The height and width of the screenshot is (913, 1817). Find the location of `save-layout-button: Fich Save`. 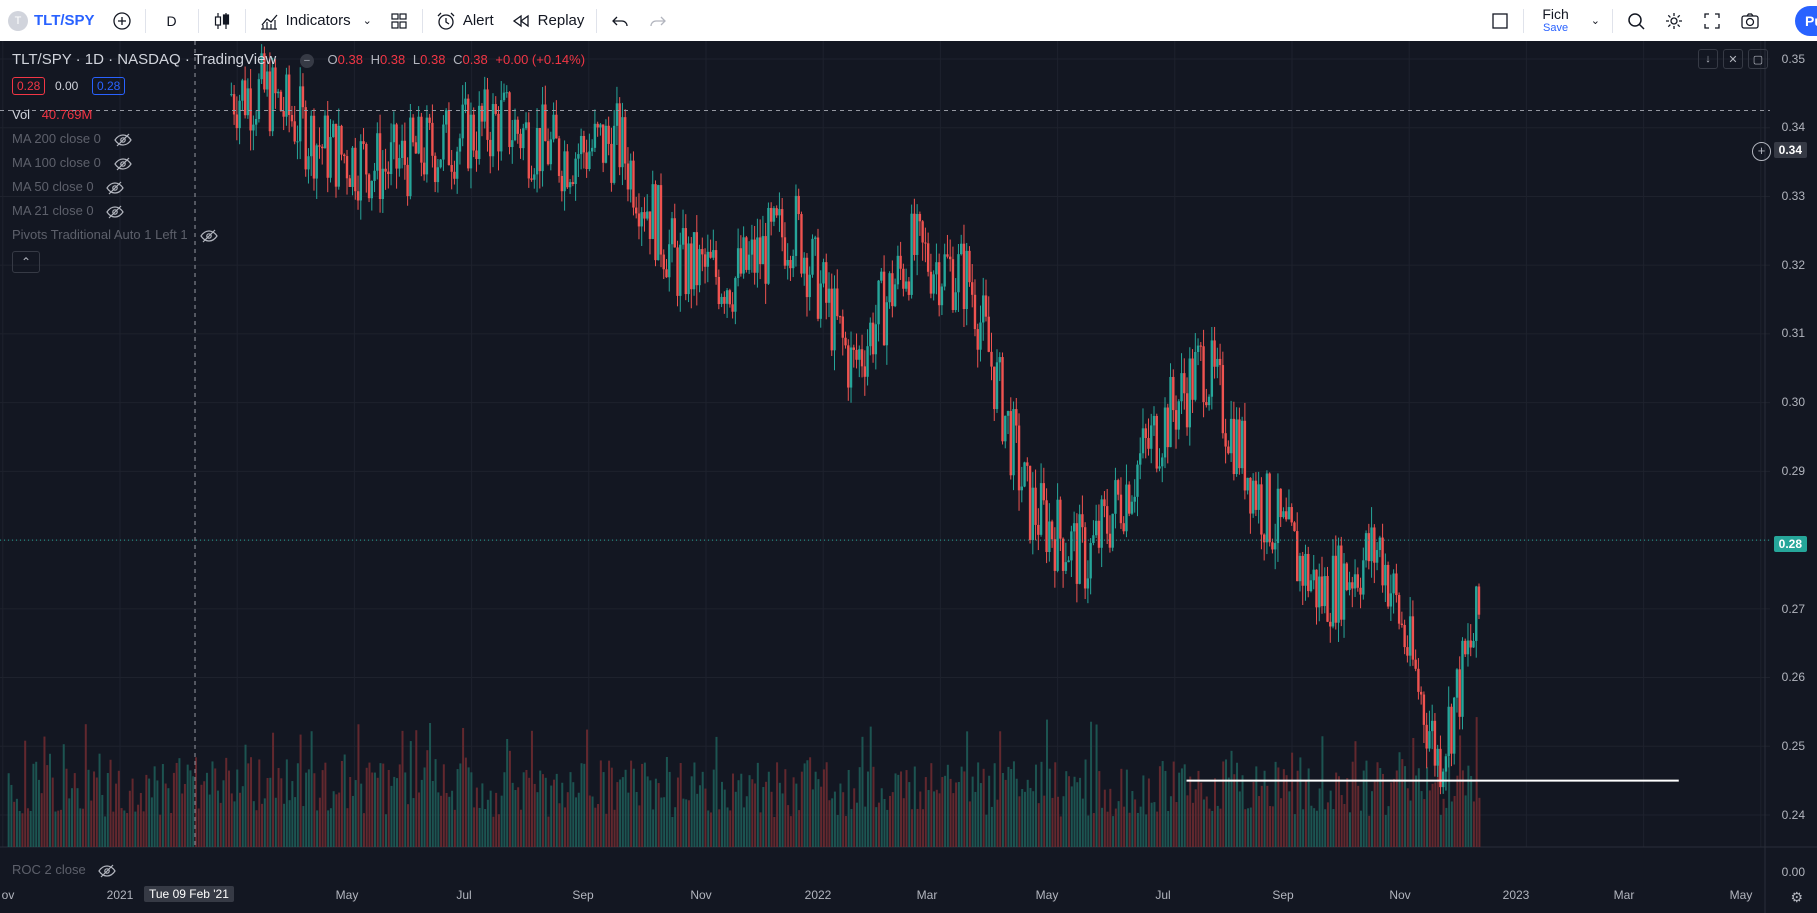

save-layout-button: Fich Save is located at coordinates (1555, 20).